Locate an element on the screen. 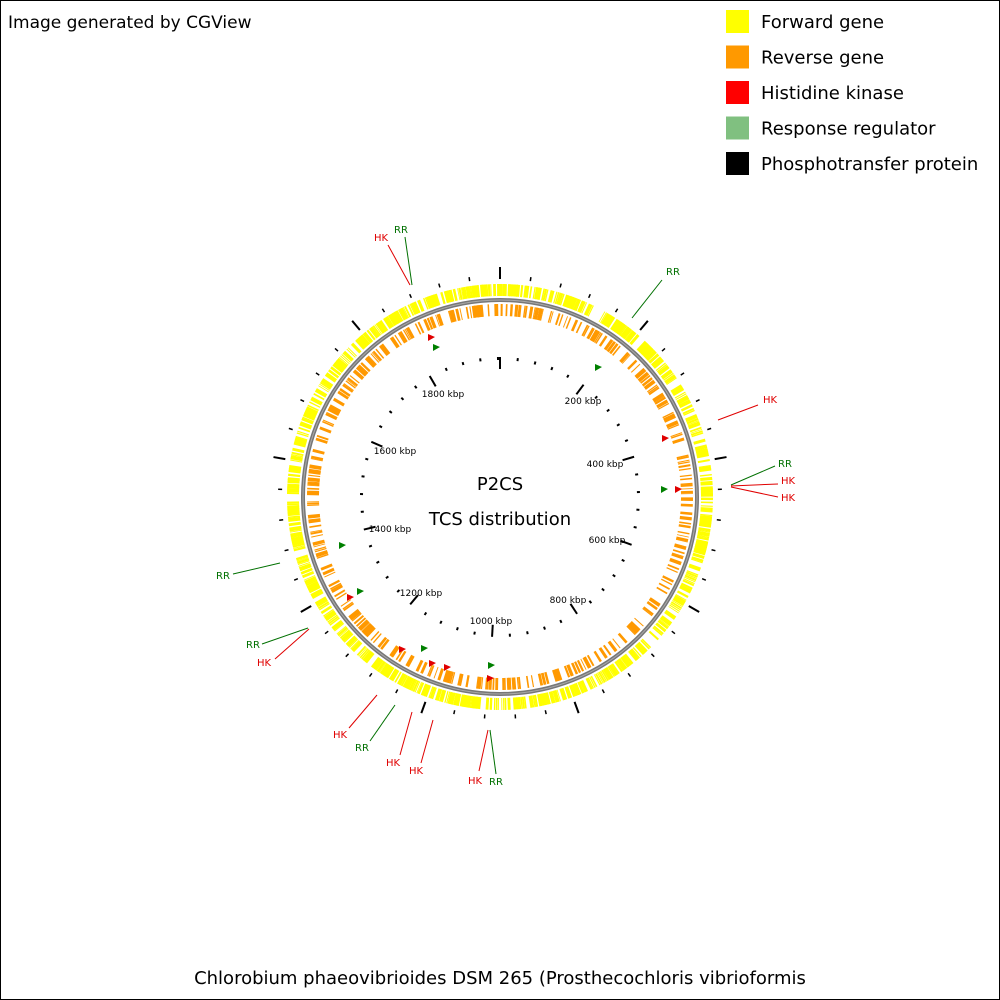 The image size is (1000, 1000). callout-line is located at coordinates (647, 299).